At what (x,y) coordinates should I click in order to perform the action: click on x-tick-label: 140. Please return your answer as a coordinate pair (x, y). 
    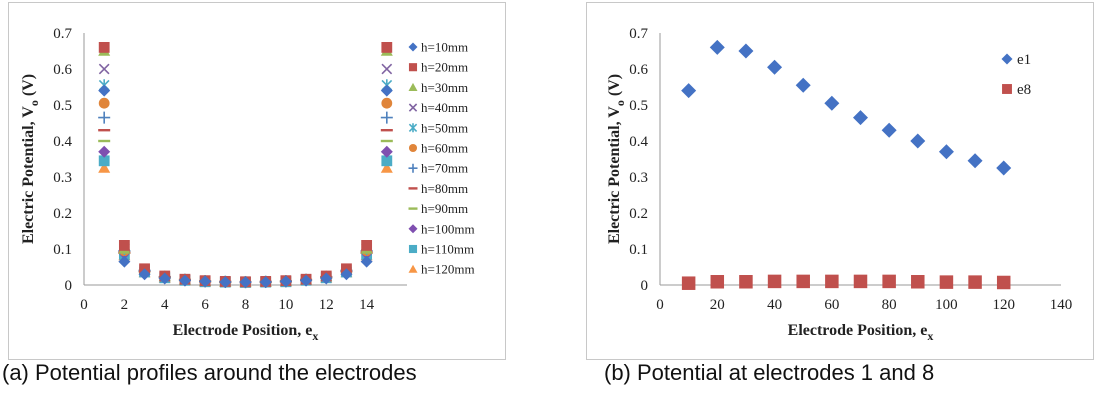
    Looking at the image, I should click on (1061, 305).